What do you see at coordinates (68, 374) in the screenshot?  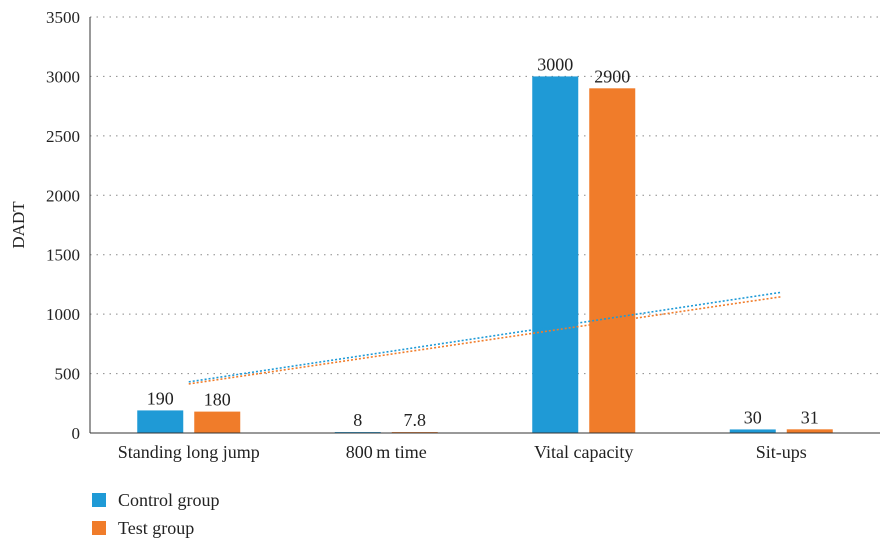 I see `y-tick-label: 500` at bounding box center [68, 374].